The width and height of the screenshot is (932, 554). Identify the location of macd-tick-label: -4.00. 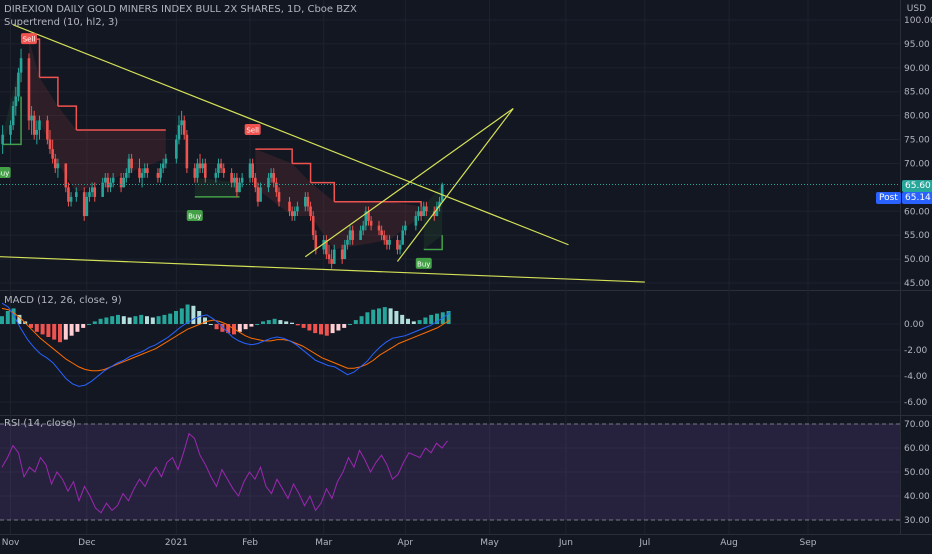
(916, 377).